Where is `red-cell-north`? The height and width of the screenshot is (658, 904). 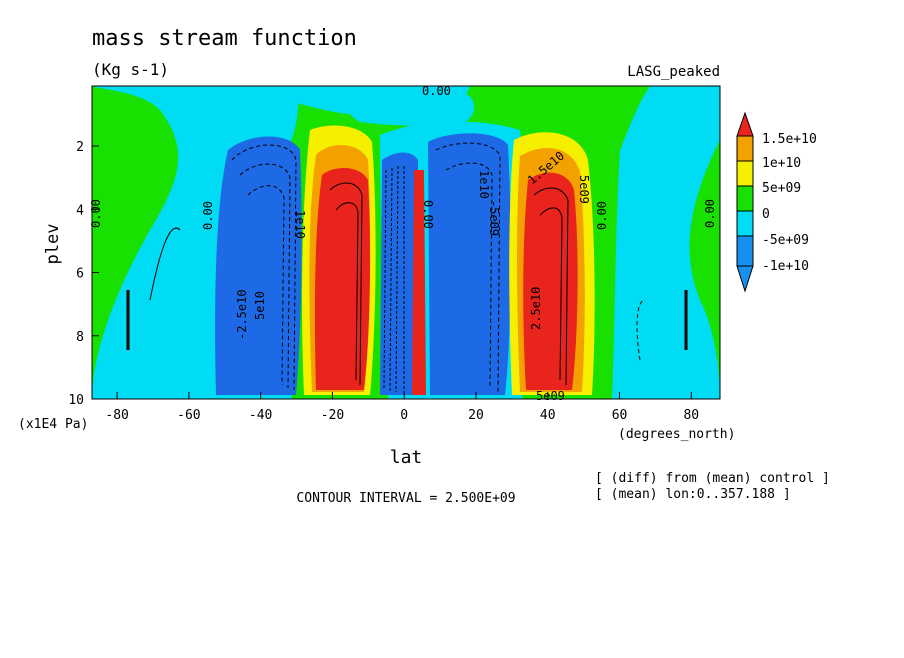
red-cell-north is located at coordinates (550, 281).